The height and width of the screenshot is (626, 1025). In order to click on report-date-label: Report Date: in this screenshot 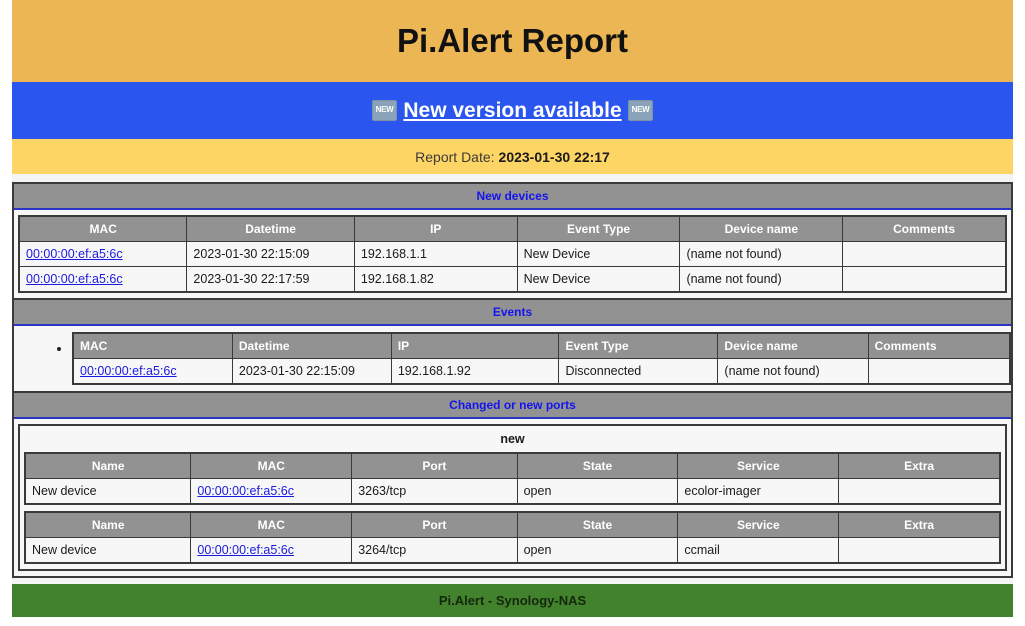, I will do `click(455, 156)`.